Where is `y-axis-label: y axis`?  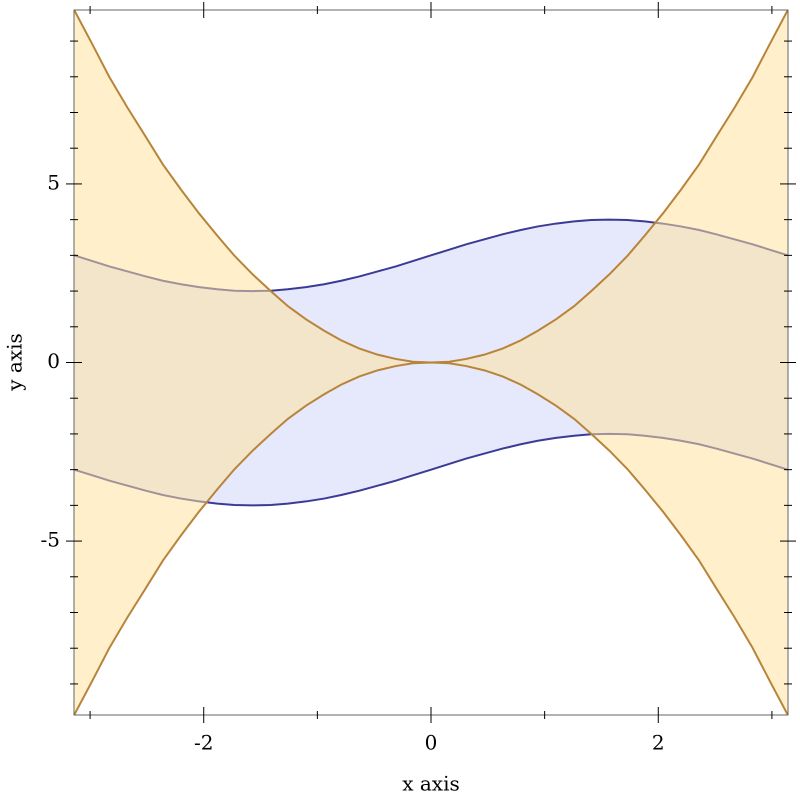
y-axis-label: y axis is located at coordinates (15, 362).